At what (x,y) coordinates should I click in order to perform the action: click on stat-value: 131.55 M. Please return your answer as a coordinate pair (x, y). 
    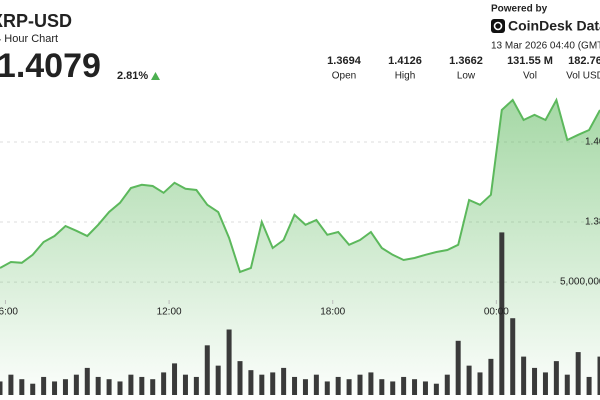
    Looking at the image, I should click on (530, 61).